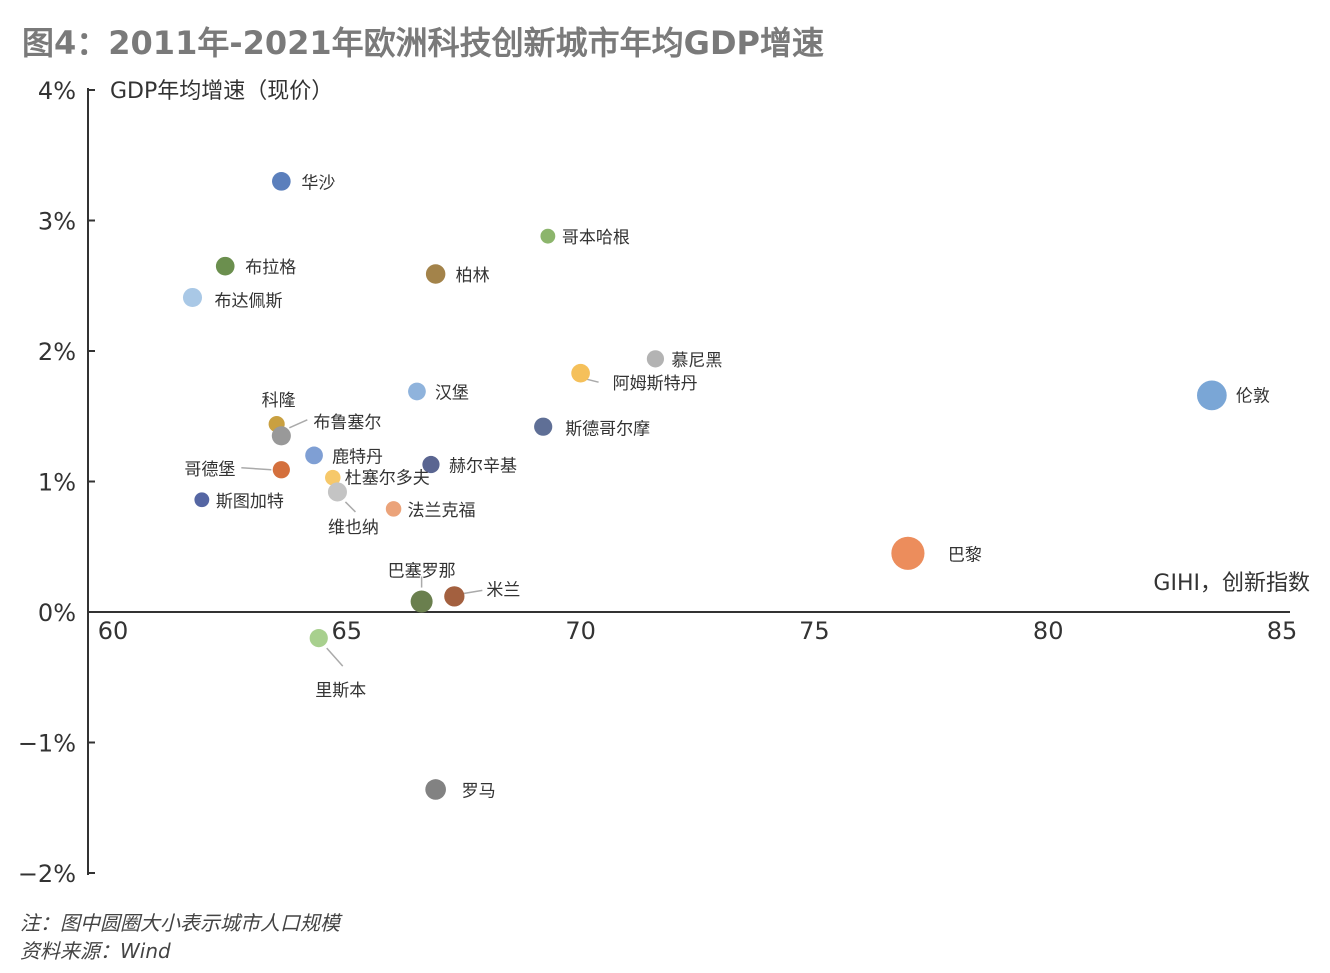 Image resolution: width=1330 pixels, height=973 pixels. What do you see at coordinates (250, 502) in the screenshot?
I see `city-label: 斯图加特` at bounding box center [250, 502].